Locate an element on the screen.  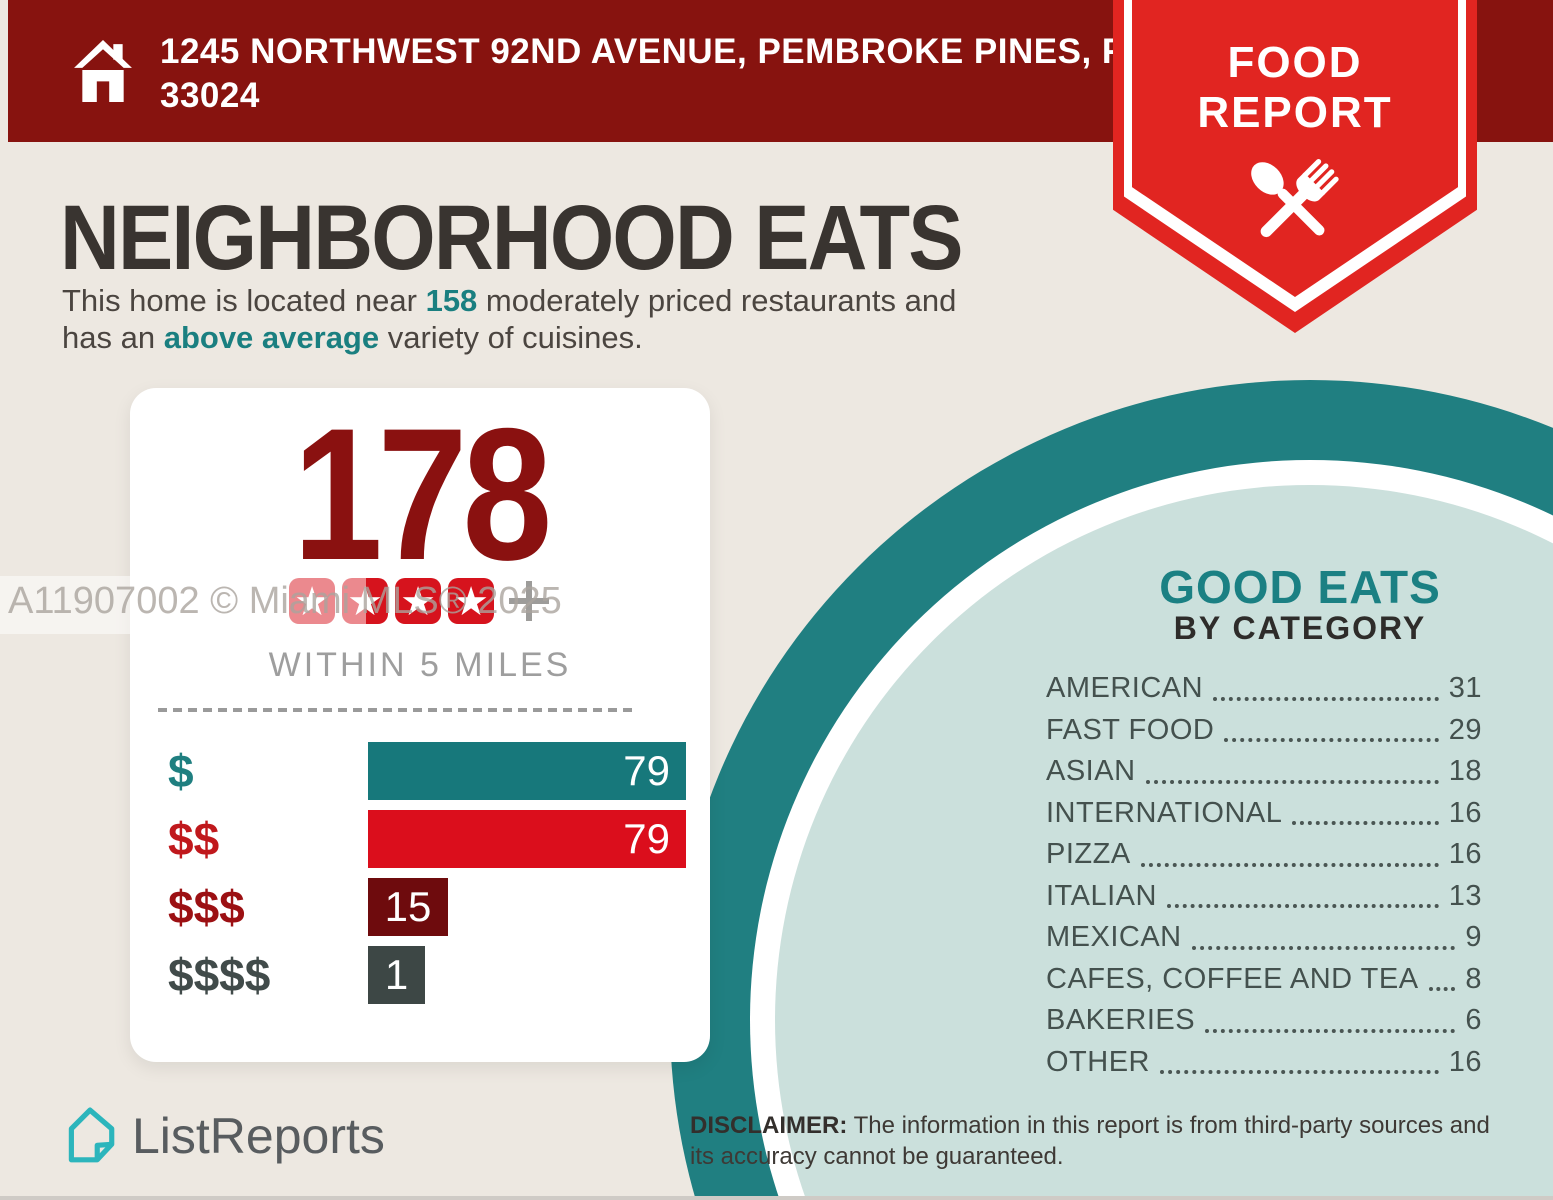
mls-watermark: A11907002 © Miami MLS® 2025 is located at coordinates (285, 601).